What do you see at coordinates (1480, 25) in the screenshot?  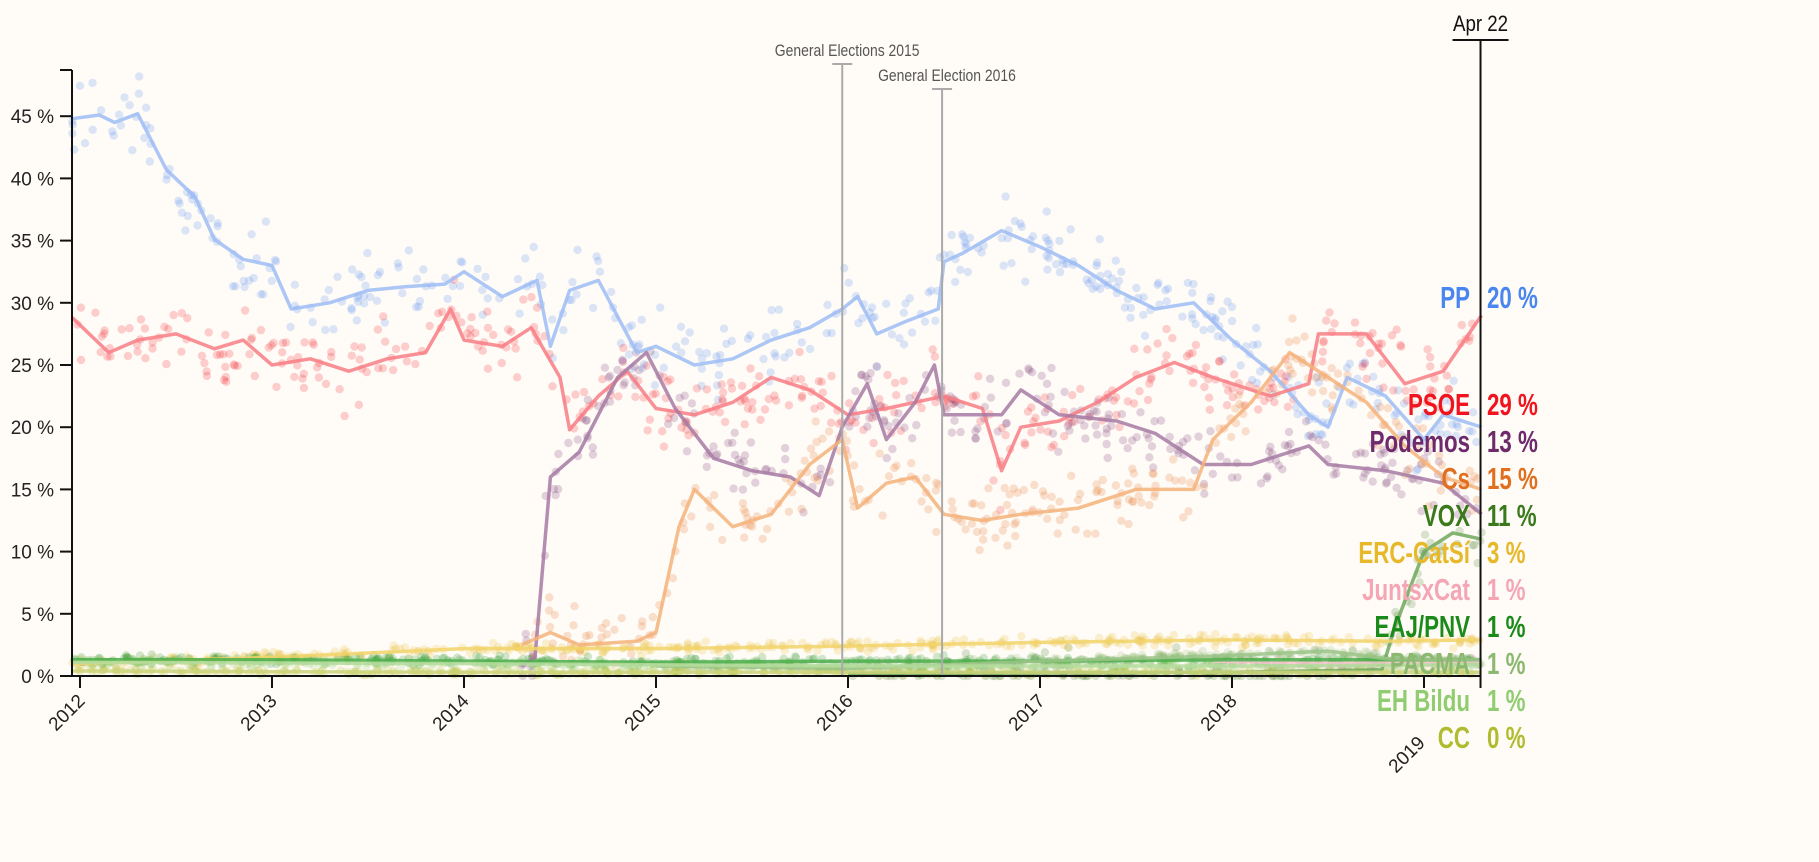 I see `end-date-label: Apr 22` at bounding box center [1480, 25].